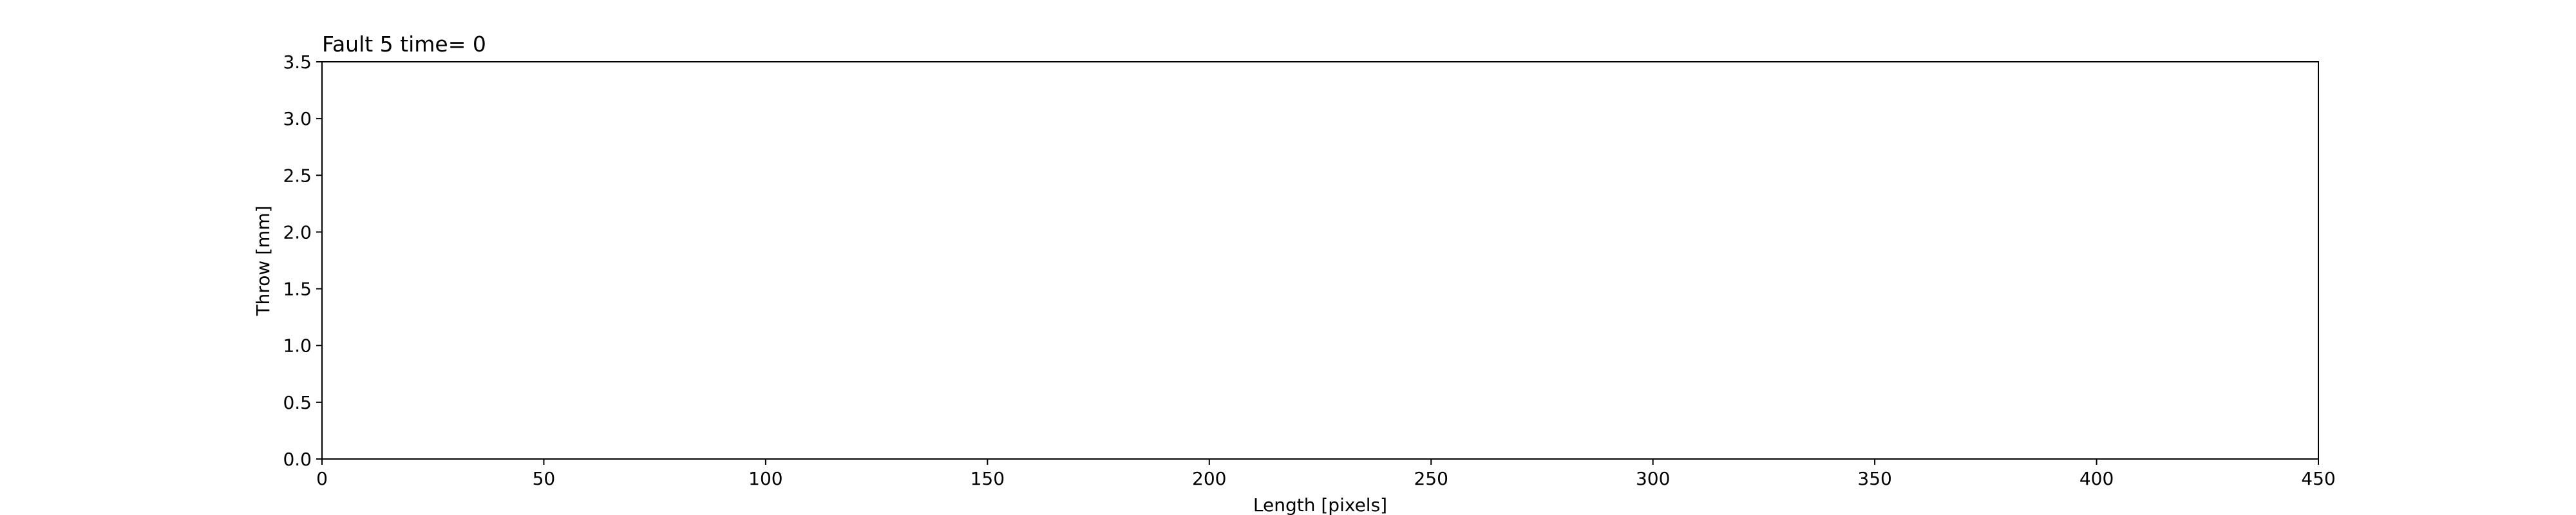 The image size is (2576, 515). What do you see at coordinates (302, 261) in the screenshot?
I see `y-axis-ticks: 0.0 0.5 1.0 1.5 2.0 2.5 3.0 3.5` at bounding box center [302, 261].